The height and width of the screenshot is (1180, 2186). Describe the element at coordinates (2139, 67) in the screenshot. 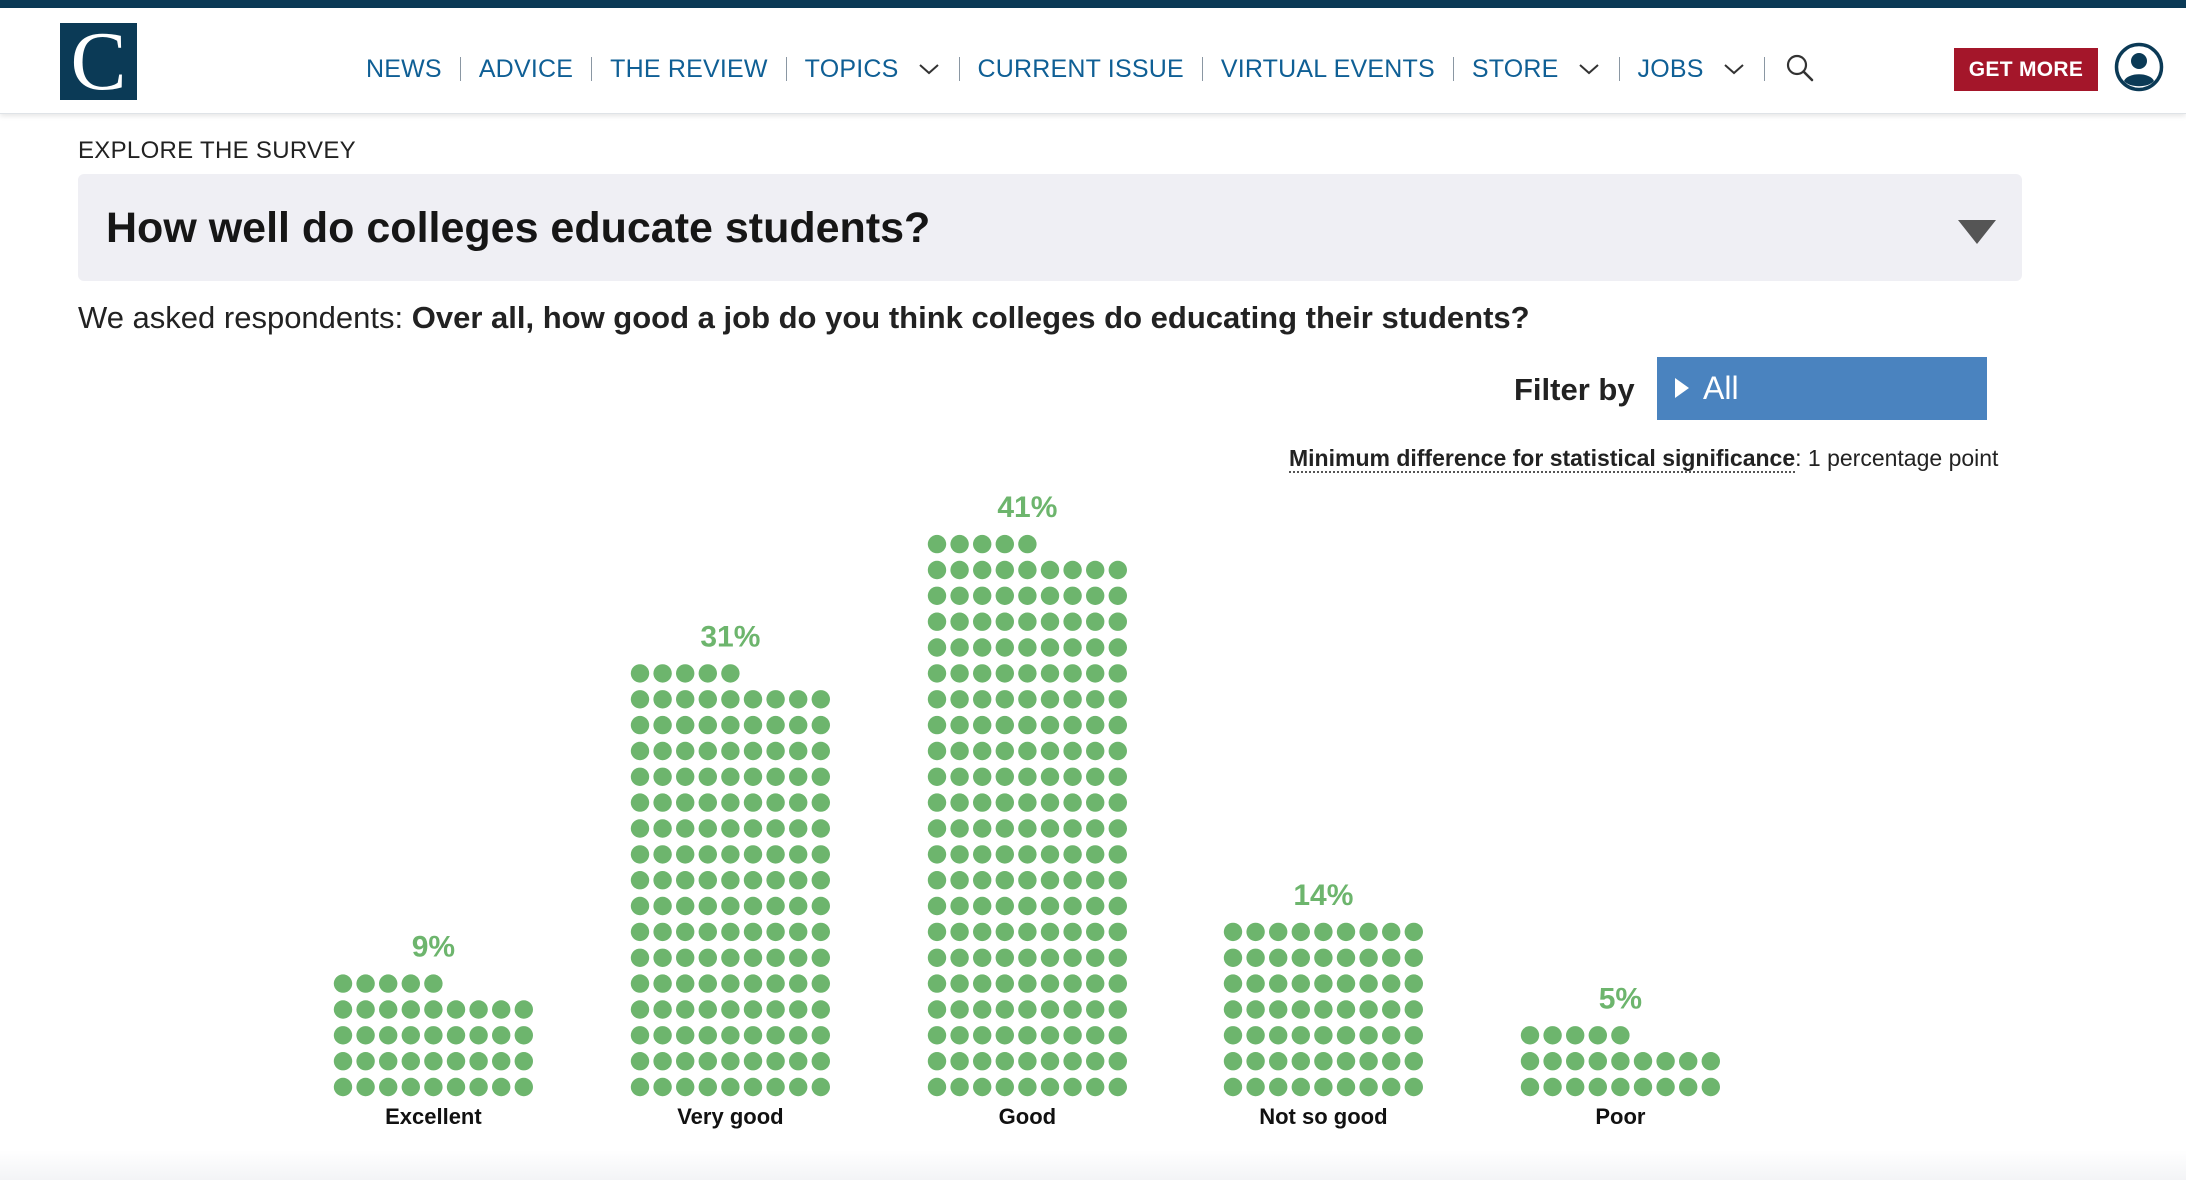

I see `user-account-icon` at that location.